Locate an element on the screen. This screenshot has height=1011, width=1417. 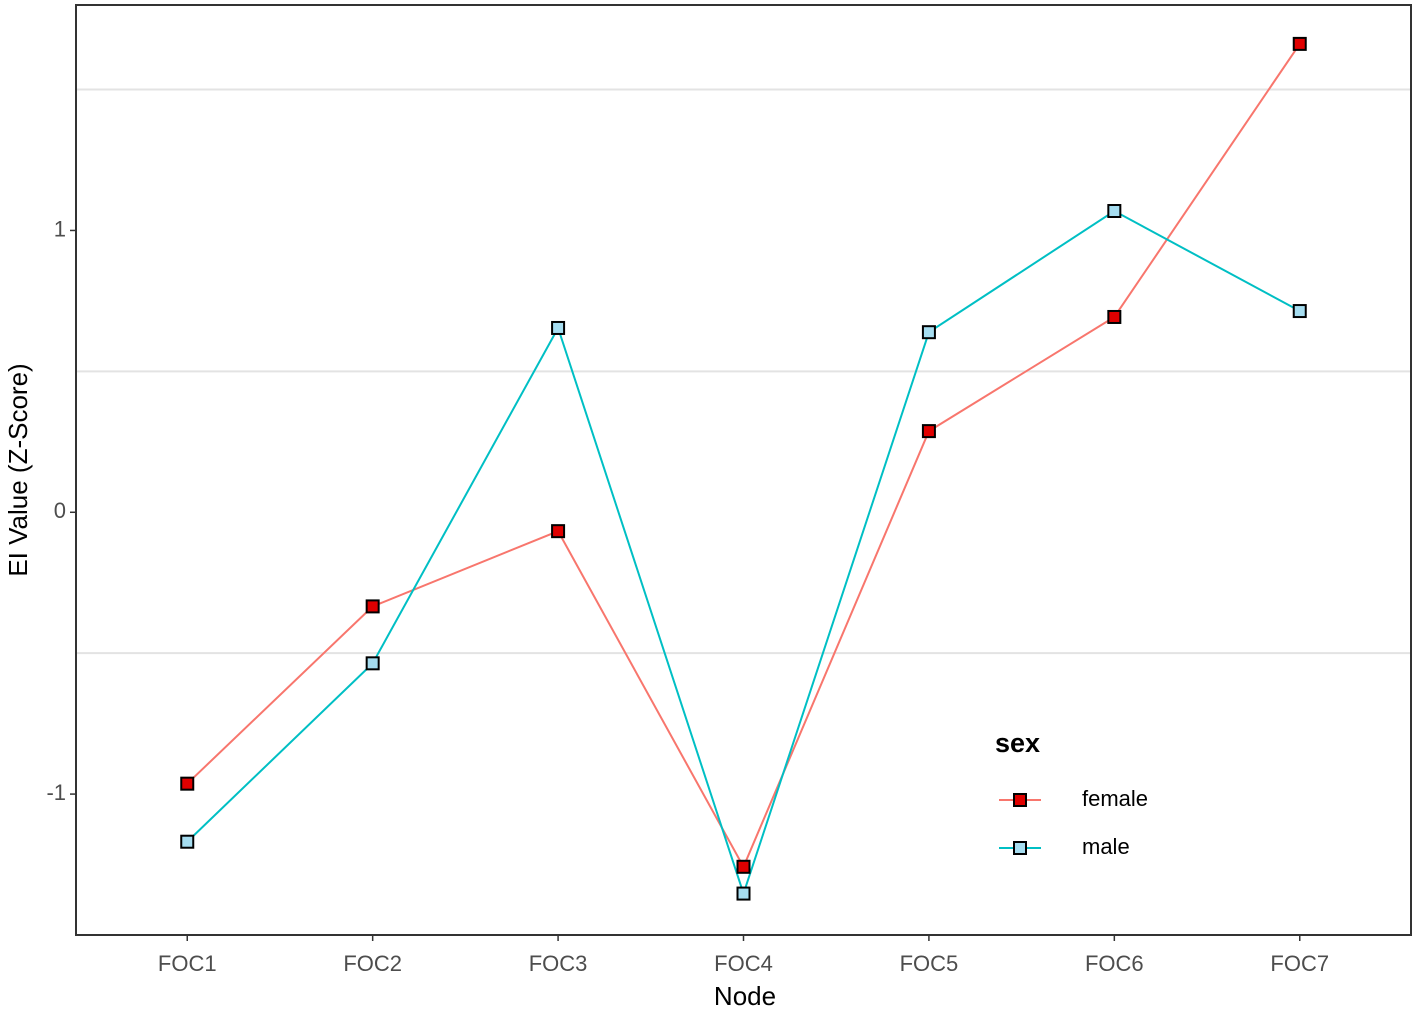
x-tick-label: FOC2 is located at coordinates (372, 963).